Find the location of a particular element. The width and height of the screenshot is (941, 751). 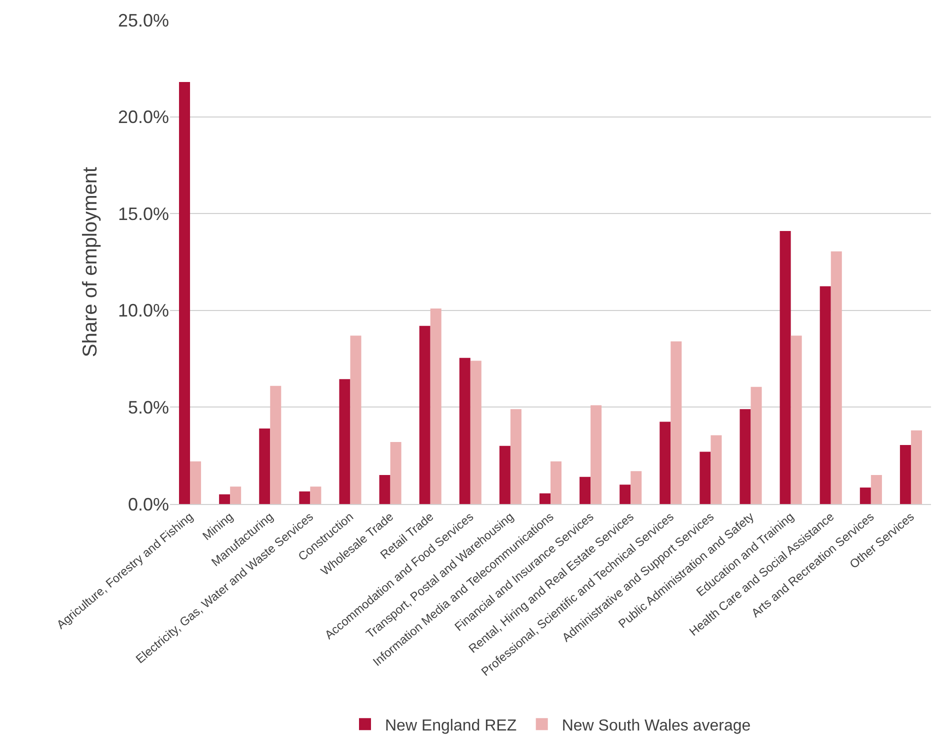

legend-label: New South Wales average is located at coordinates (656, 725).